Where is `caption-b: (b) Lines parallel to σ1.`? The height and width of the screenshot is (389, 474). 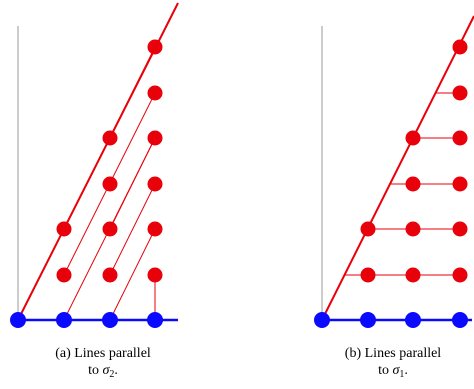 caption-b: (b) Lines parallel to σ1. is located at coordinates (388, 364).